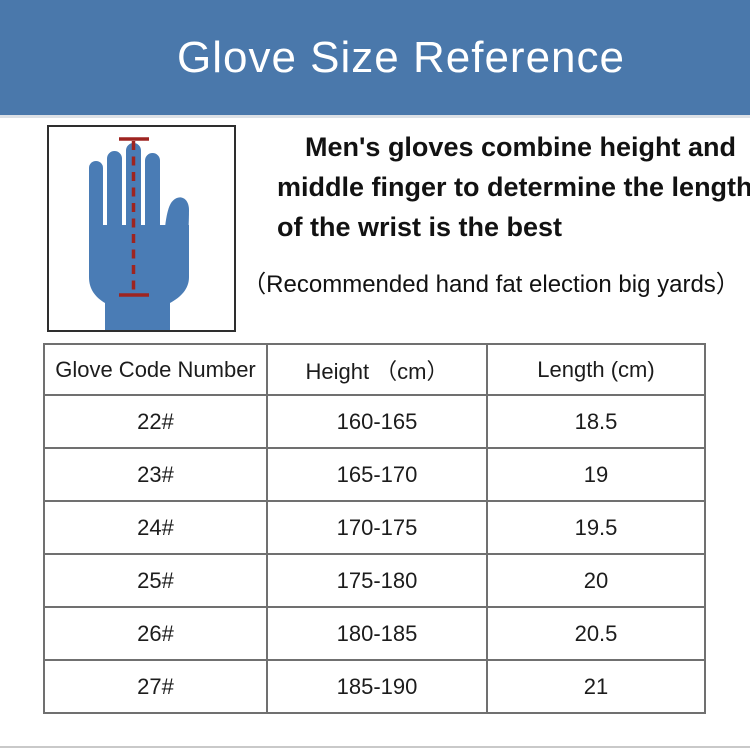 The image size is (750, 750). I want to click on table-row: 26# 180-185 20.5, so click(374, 633).